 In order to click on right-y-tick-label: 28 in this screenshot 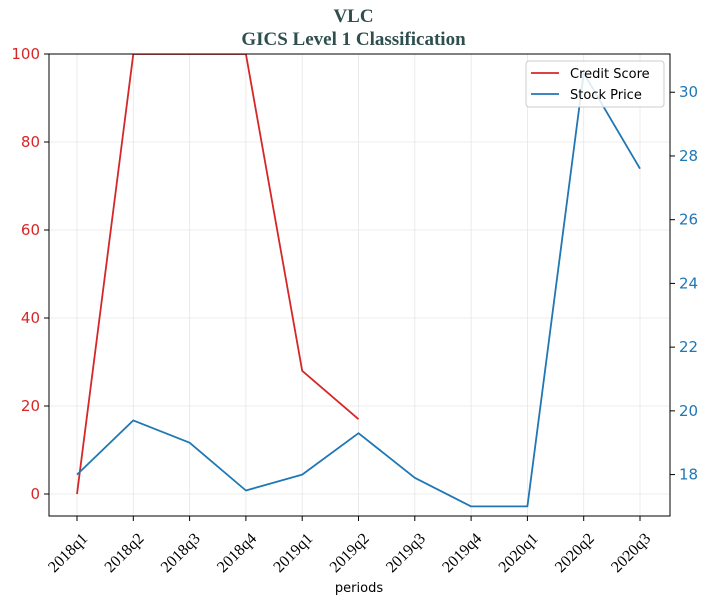, I will do `click(688, 156)`.